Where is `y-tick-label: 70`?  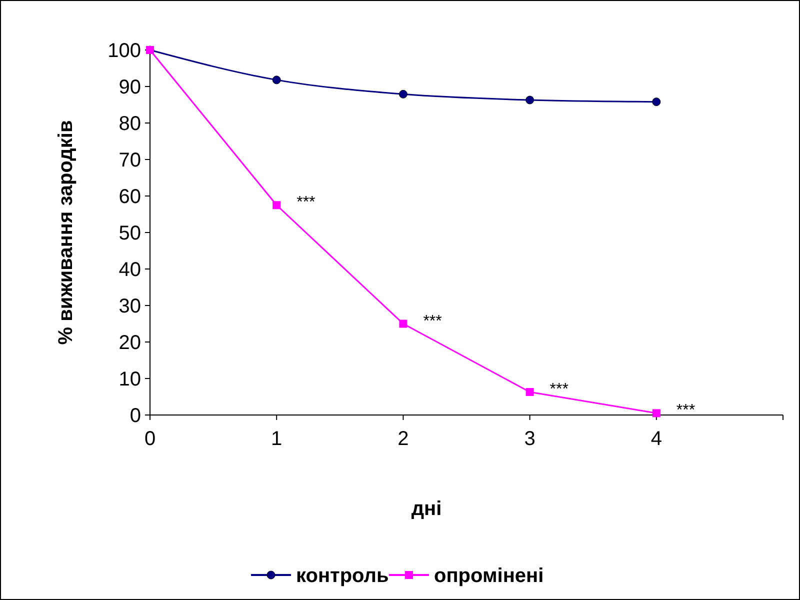 y-tick-label: 70 is located at coordinates (129, 161).